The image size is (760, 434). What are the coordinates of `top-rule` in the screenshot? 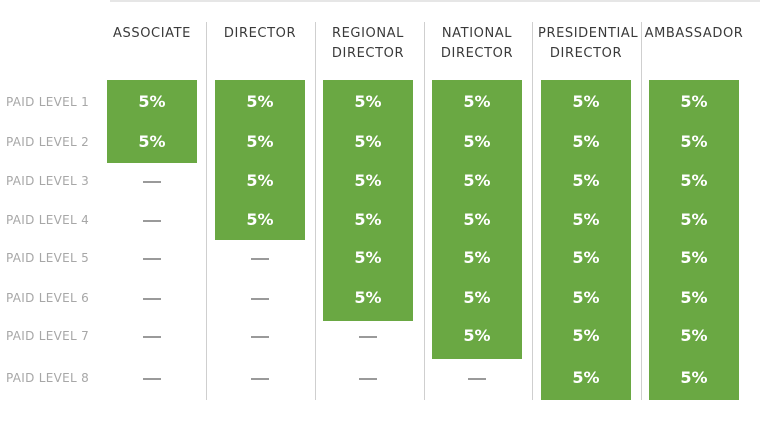 It's located at (435, 1).